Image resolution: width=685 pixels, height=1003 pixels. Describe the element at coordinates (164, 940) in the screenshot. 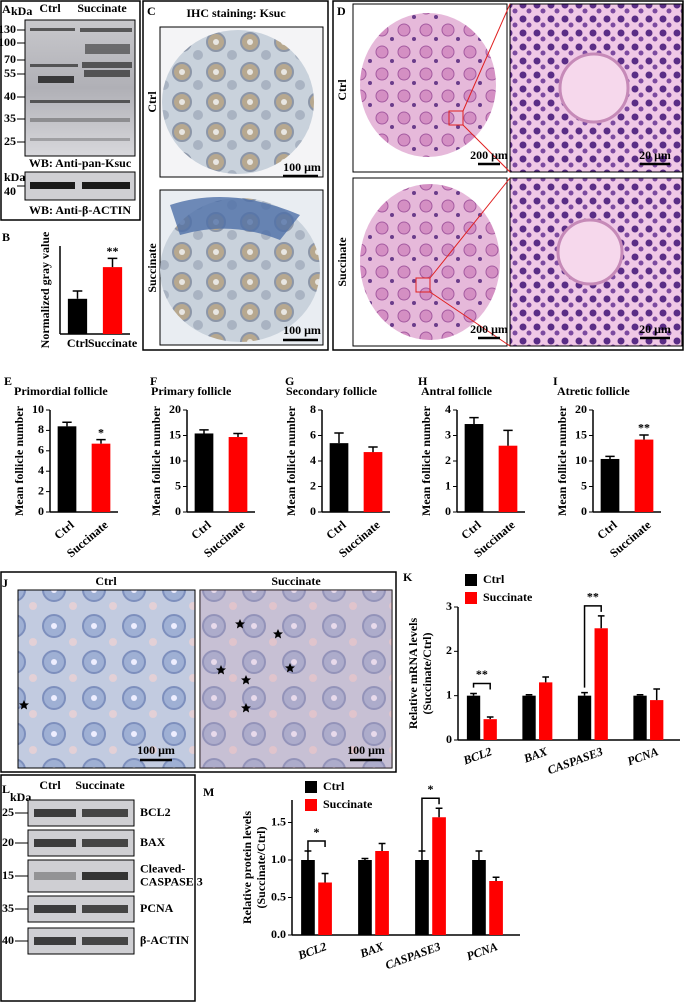

I see `protein-label: β-ACTIN` at that location.